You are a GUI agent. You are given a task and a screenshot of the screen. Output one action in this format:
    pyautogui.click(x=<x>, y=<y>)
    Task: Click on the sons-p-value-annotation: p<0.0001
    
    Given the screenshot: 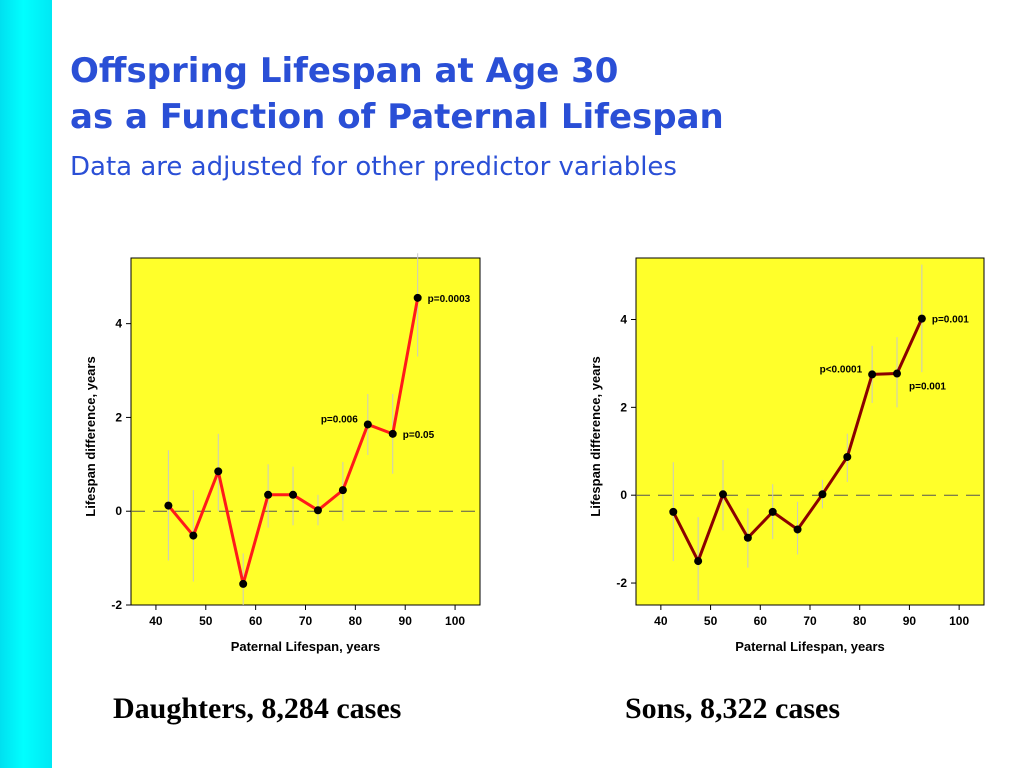 What is the action you would take?
    pyautogui.click(x=841, y=369)
    